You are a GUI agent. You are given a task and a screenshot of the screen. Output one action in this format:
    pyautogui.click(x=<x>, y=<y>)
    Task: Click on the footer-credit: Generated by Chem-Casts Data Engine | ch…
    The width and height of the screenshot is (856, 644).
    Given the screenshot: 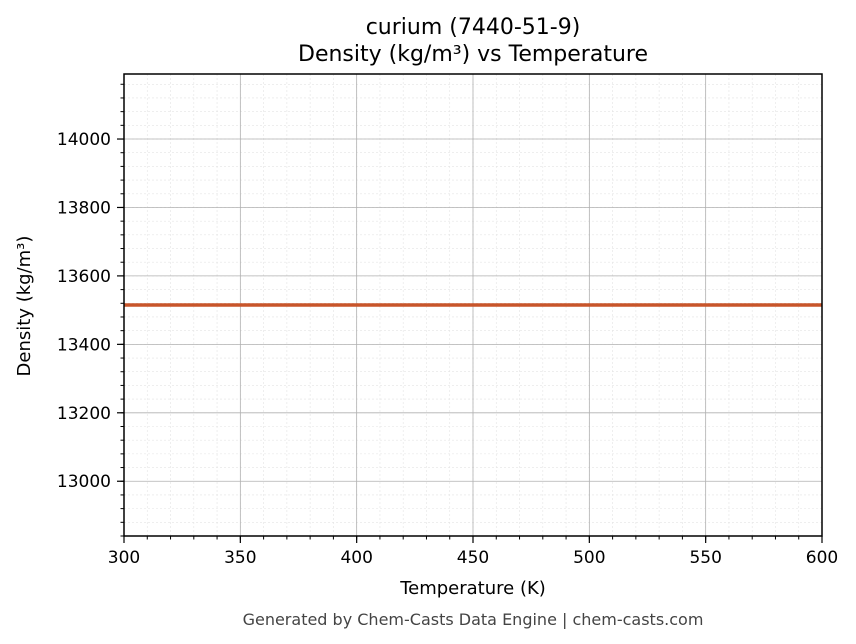 What is the action you would take?
    pyautogui.click(x=473, y=619)
    